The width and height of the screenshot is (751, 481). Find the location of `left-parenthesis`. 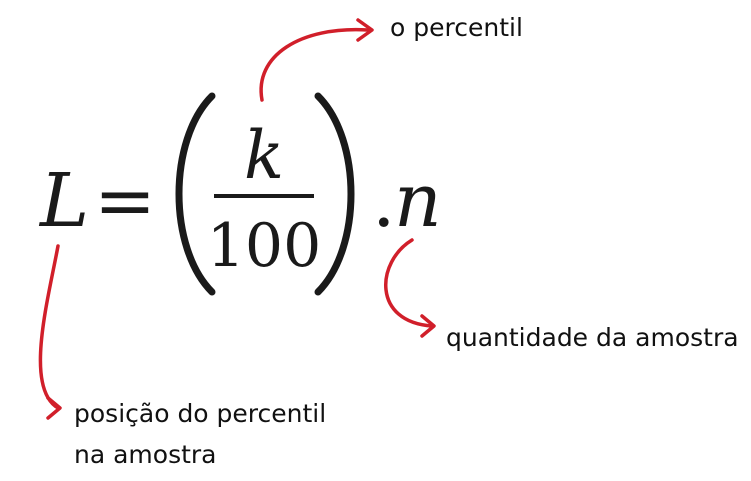

left-parenthesis is located at coordinates (195, 194).